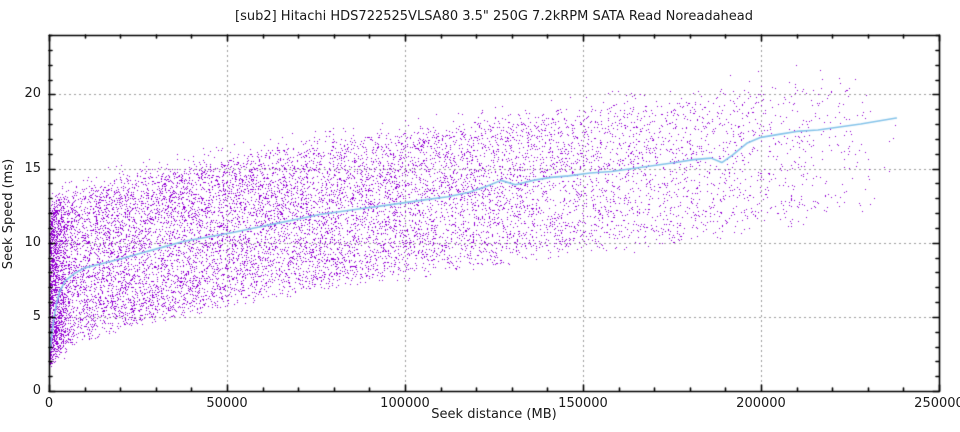  I want to click on x-tick-label: 100000, so click(405, 403).